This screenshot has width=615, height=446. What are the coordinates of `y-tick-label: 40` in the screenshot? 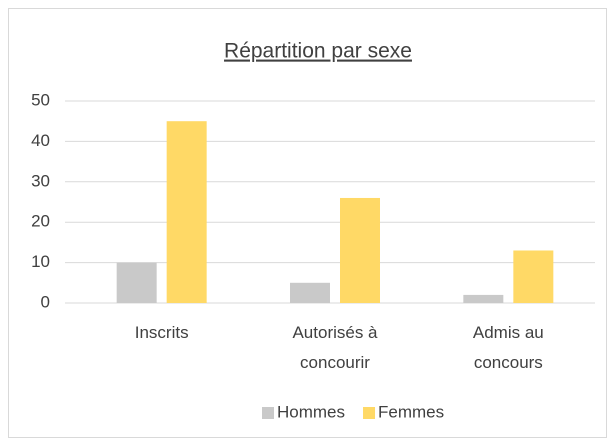 It's located at (40, 140).